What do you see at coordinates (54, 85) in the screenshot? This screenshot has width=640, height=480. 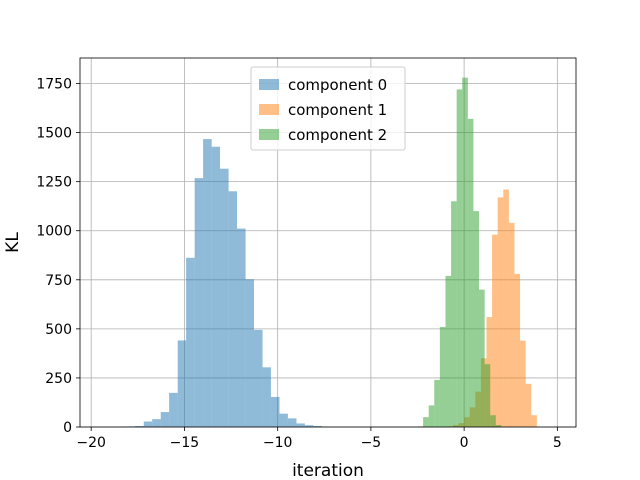 I see `y-tick-label: 1750` at bounding box center [54, 85].